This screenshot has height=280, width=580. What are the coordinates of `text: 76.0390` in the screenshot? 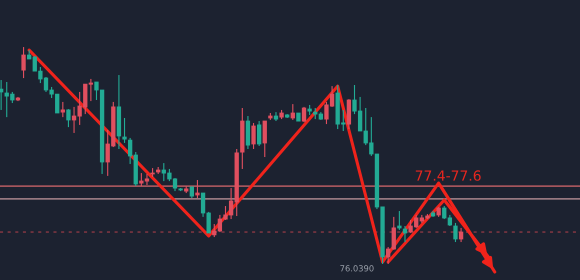 It's located at (357, 268).